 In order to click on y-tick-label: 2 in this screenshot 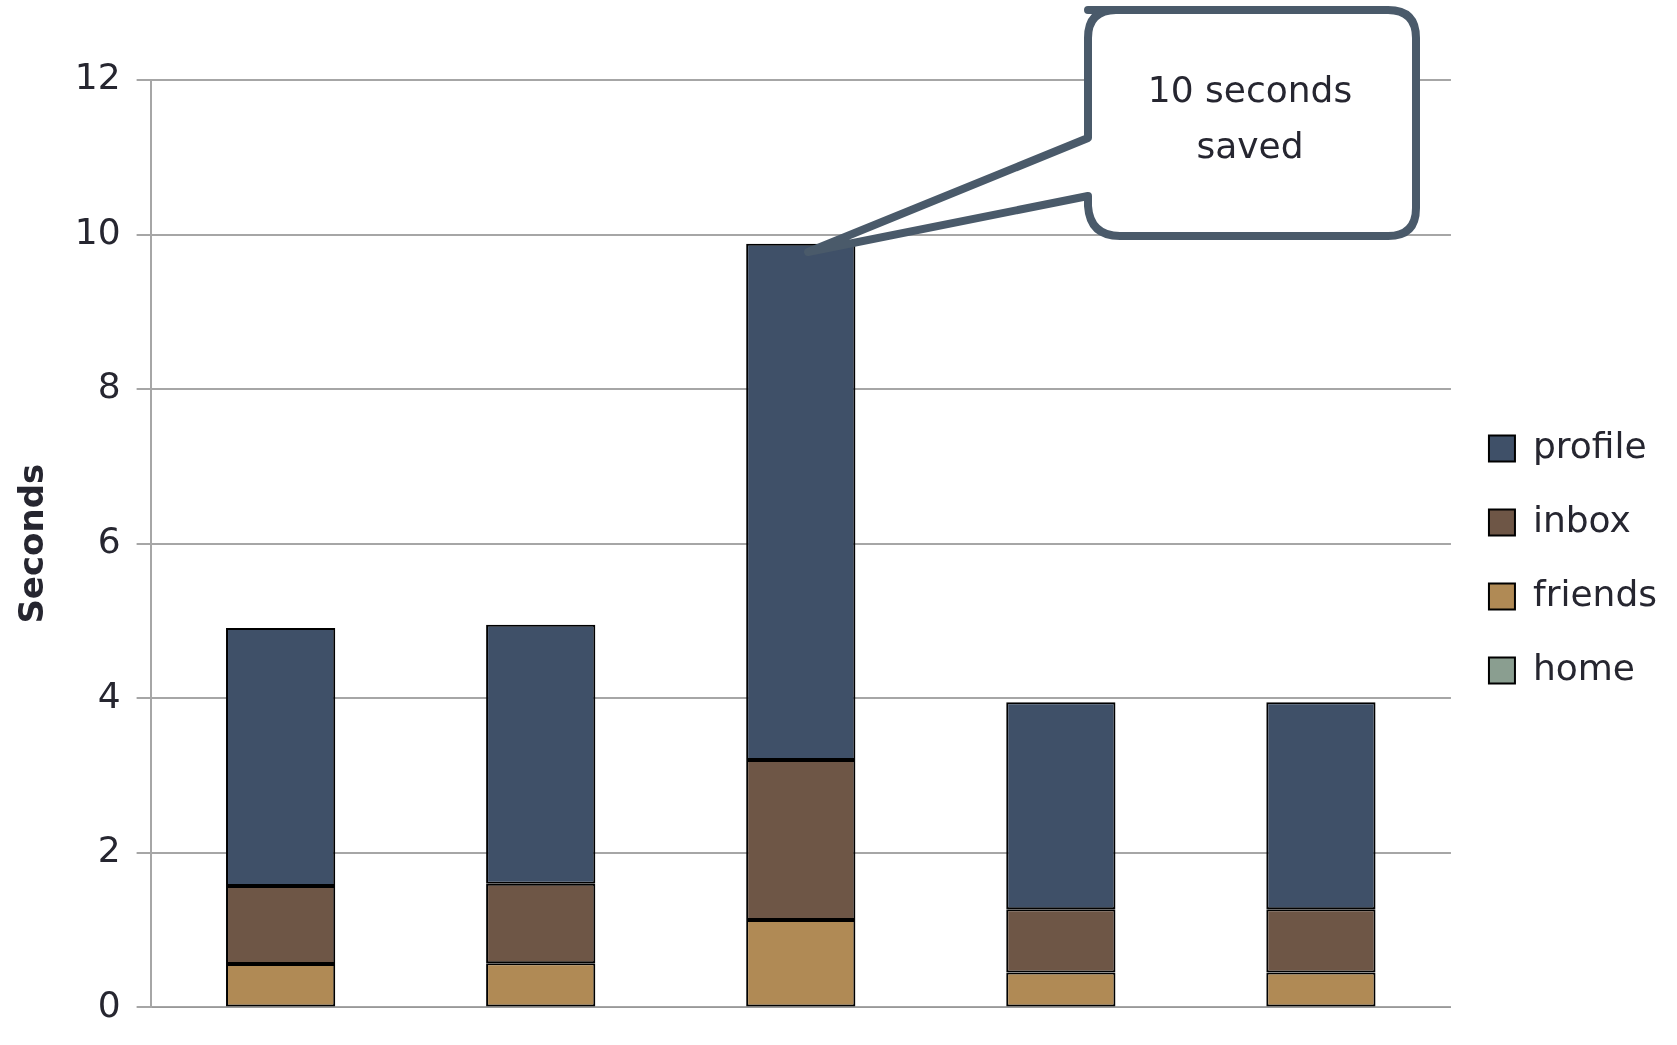, I will do `click(109, 850)`.